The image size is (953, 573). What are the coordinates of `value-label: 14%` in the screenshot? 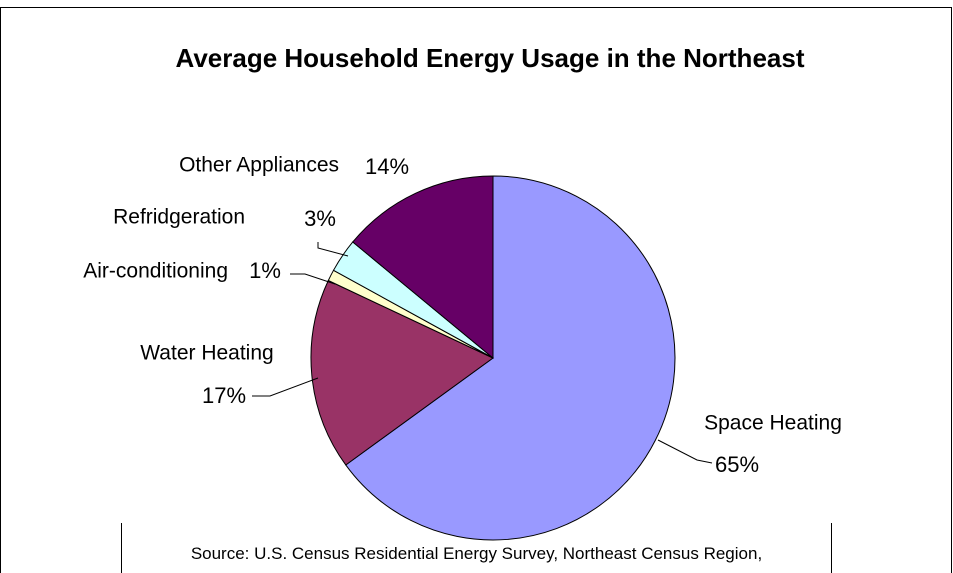 It's located at (387, 166).